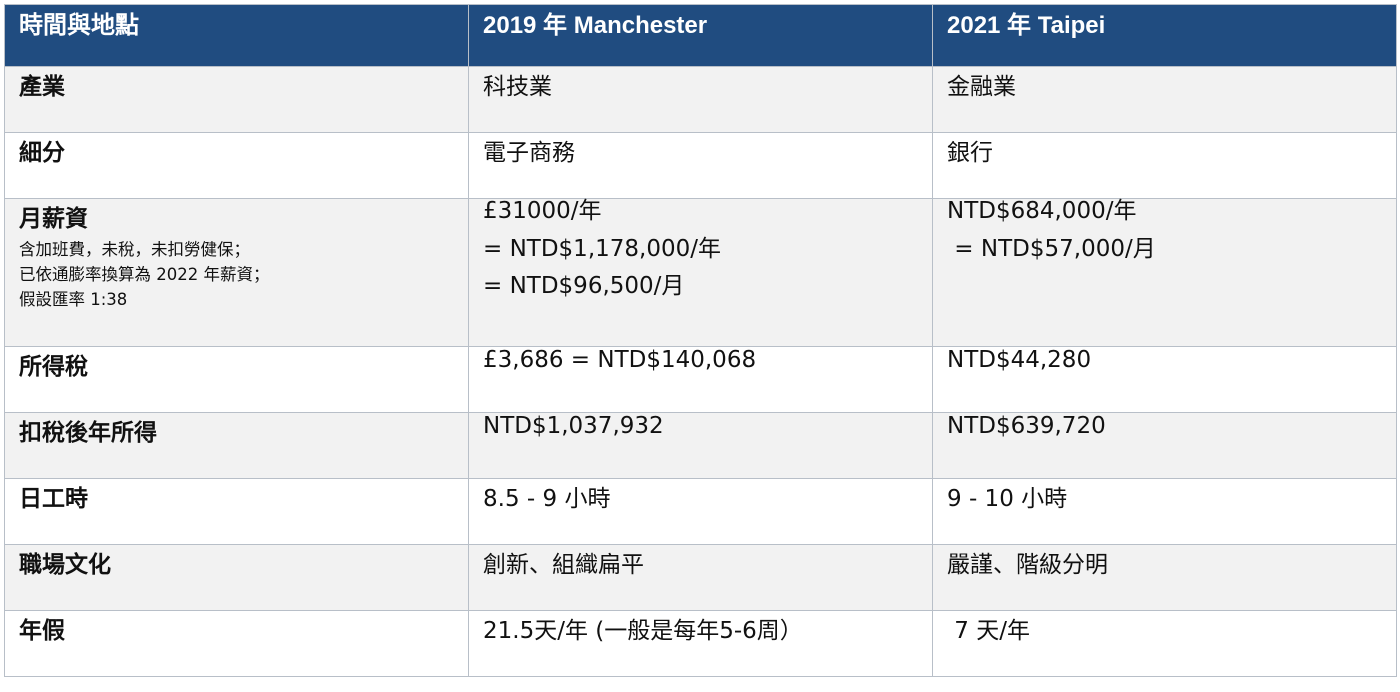 The height and width of the screenshot is (692, 1400). I want to click on table-row-daily-hours: 日工時 8.5 - 9 小時 9 - 10 小時, so click(700, 511).